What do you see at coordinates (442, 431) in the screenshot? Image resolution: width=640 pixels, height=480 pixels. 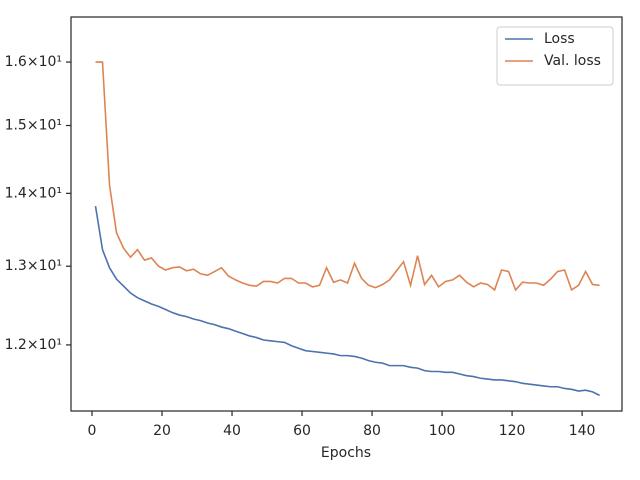 I see `x-tick-label: 100` at bounding box center [442, 431].